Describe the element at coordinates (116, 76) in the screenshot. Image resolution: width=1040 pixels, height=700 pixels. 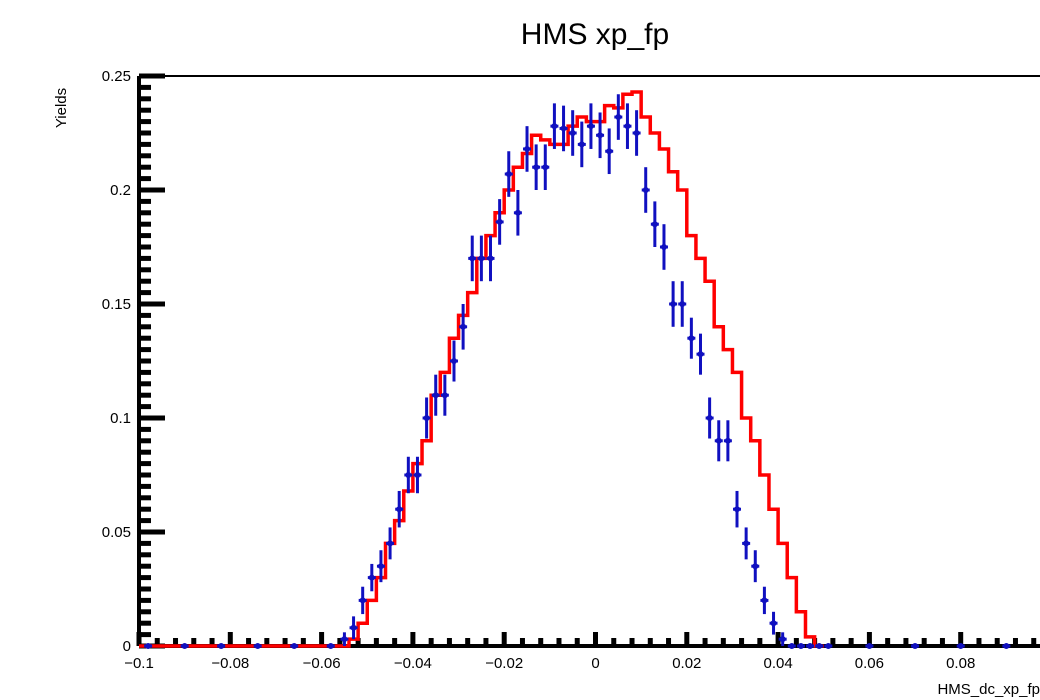
I see `y-tick-label: 0.25` at that location.